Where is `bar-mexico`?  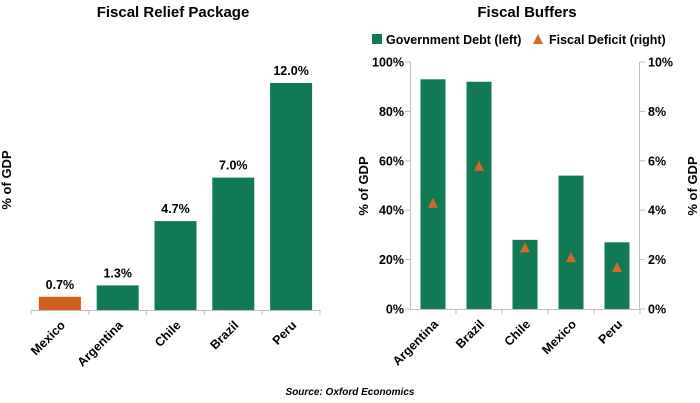
bar-mexico is located at coordinates (59, 303).